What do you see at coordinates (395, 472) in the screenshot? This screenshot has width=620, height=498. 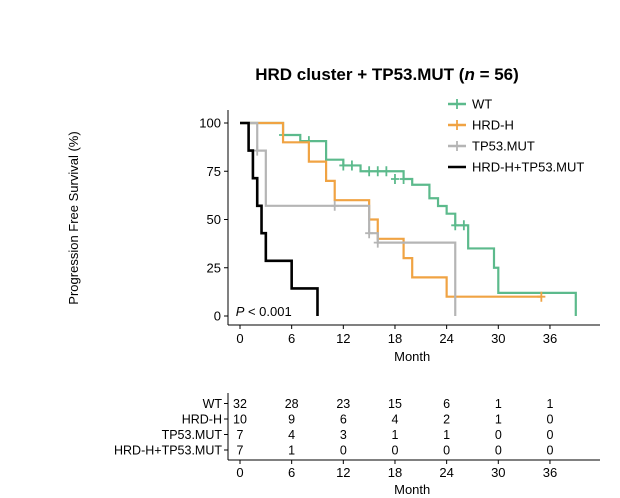 I see `risk-x-tick-label: 18` at bounding box center [395, 472].